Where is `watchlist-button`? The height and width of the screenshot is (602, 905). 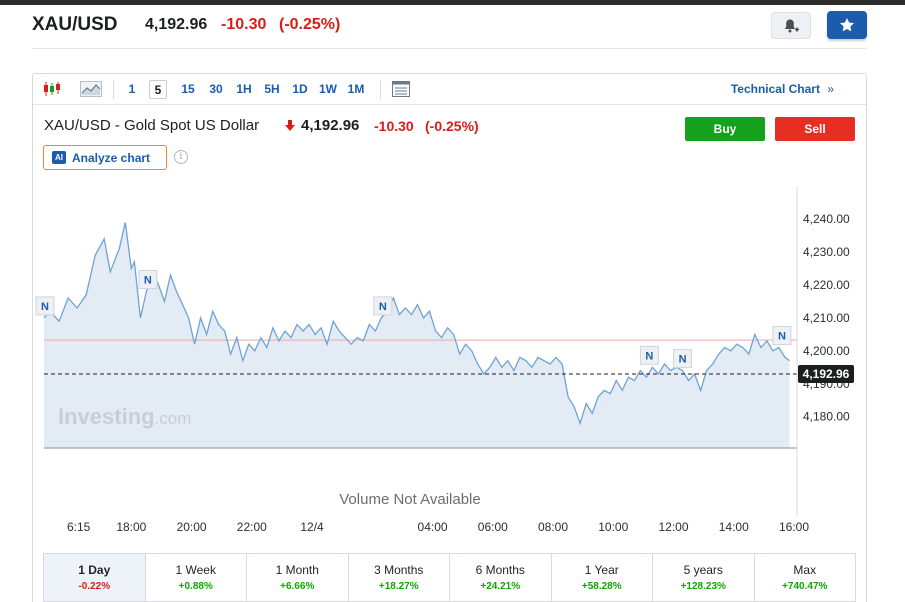 watchlist-button is located at coordinates (847, 25).